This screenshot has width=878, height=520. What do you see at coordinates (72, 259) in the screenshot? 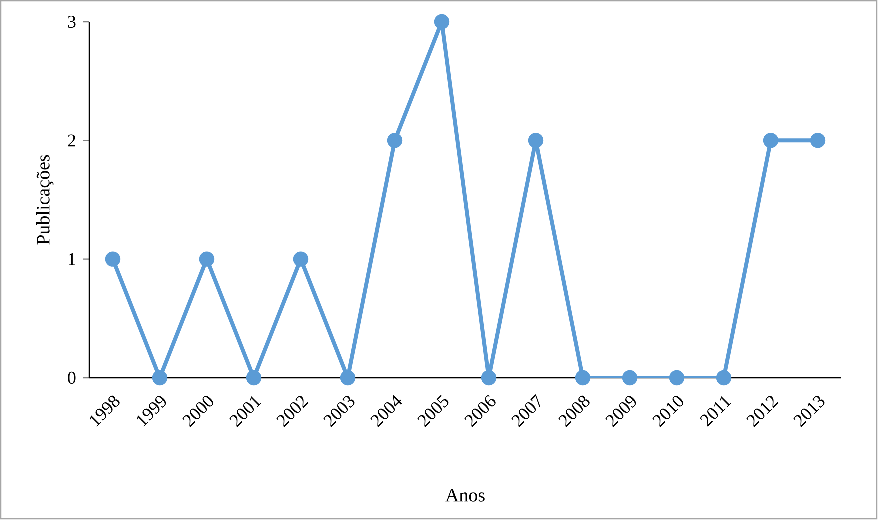
I see `y-tick-label: 1` at bounding box center [72, 259].